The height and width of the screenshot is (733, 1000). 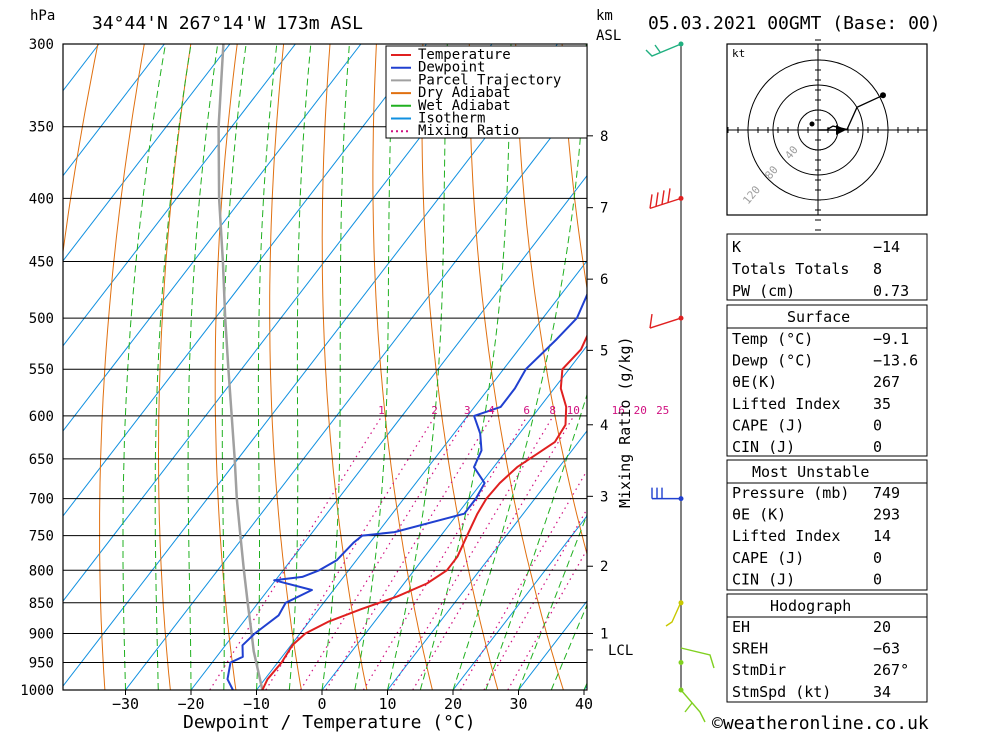 I want to click on pressure-tick-label: 700, so click(x=41, y=500).